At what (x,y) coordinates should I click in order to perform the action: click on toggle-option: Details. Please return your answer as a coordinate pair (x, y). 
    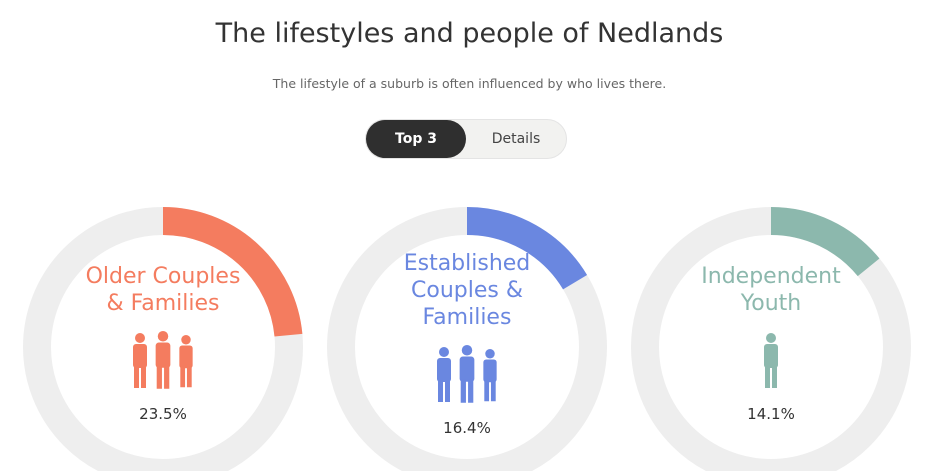
    Looking at the image, I should click on (516, 139).